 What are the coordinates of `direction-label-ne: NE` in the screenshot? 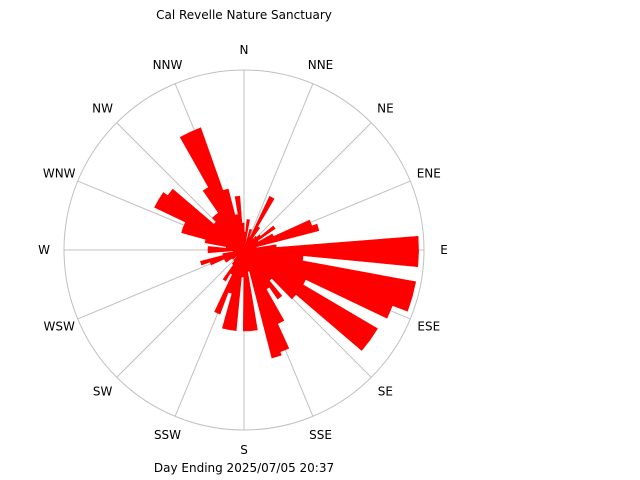 It's located at (385, 109).